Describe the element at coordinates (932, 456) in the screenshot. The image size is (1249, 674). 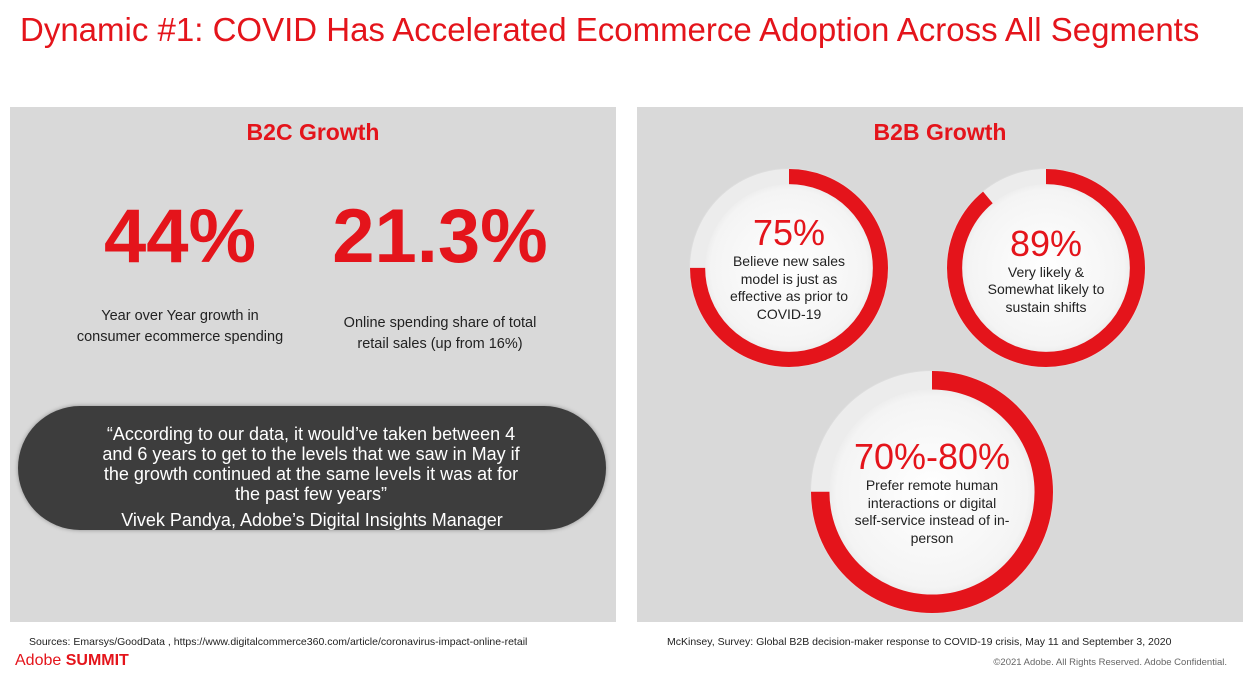
I see `ring-value: 70%-80%` at that location.